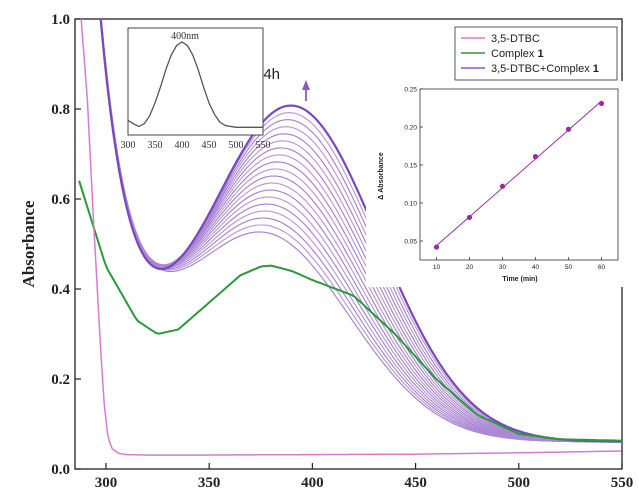  I want to click on kinetics-y-tick-label-3: 0.20, so click(410, 128).